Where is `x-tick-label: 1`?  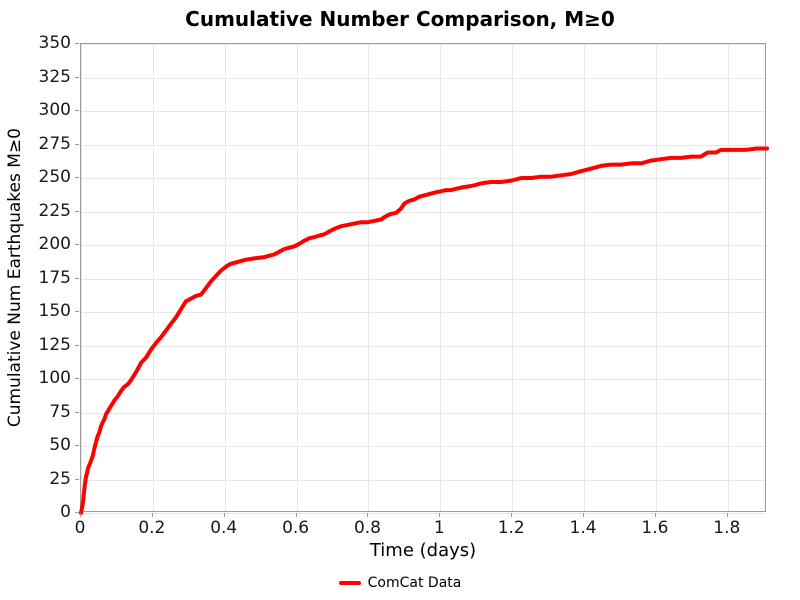 x-tick-label: 1 is located at coordinates (439, 528).